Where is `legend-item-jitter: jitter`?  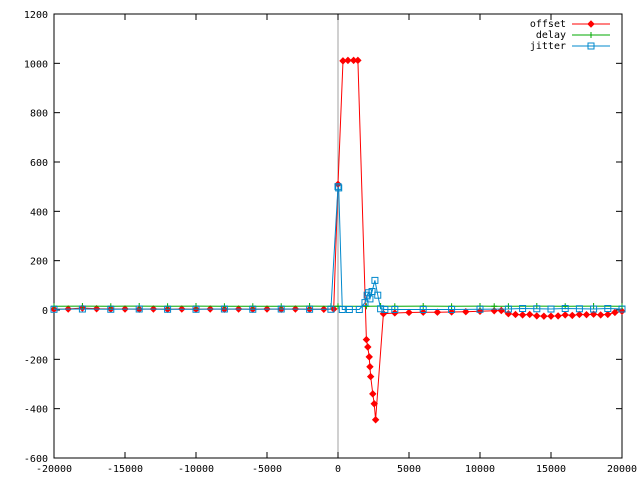
legend-item-jitter: jitter is located at coordinates (570, 46).